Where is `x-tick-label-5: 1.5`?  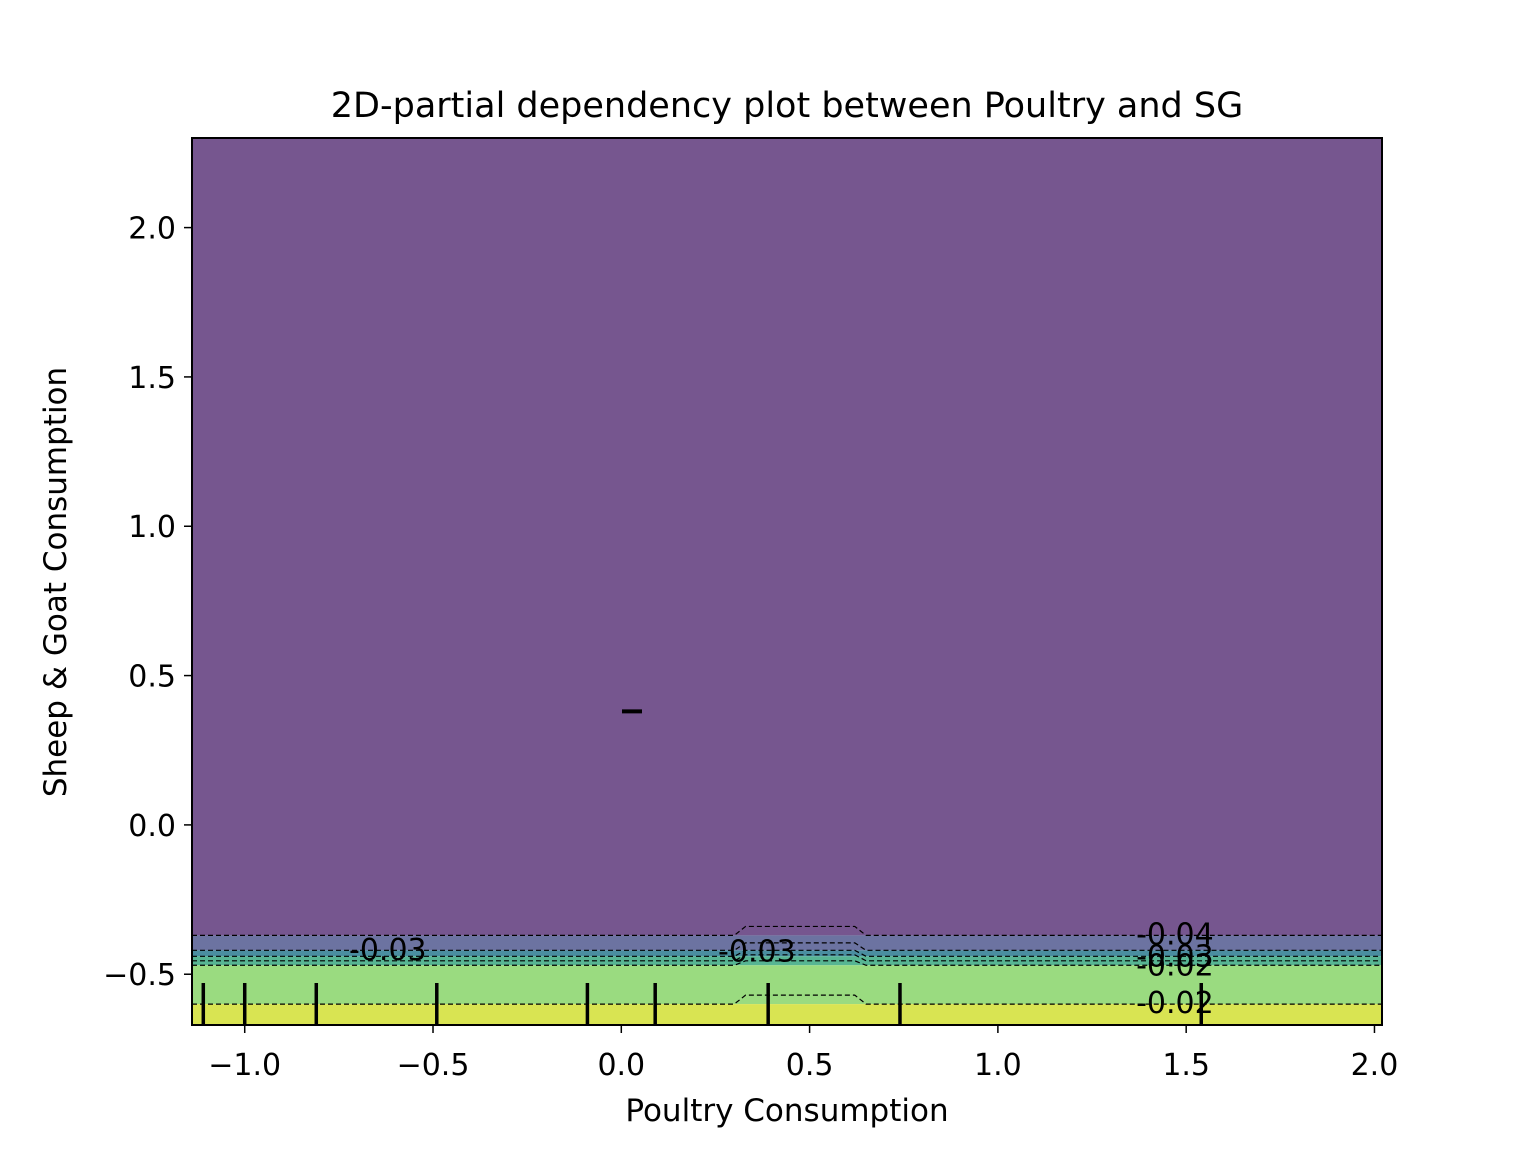
x-tick-label-5: 1.5 is located at coordinates (1186, 1065).